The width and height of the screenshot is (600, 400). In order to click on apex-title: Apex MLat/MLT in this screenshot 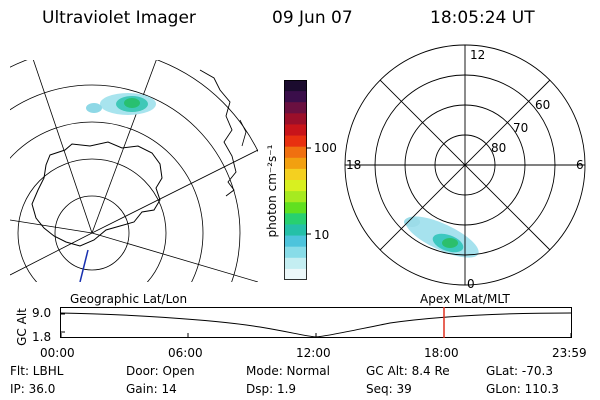, I will do `click(465, 299)`.